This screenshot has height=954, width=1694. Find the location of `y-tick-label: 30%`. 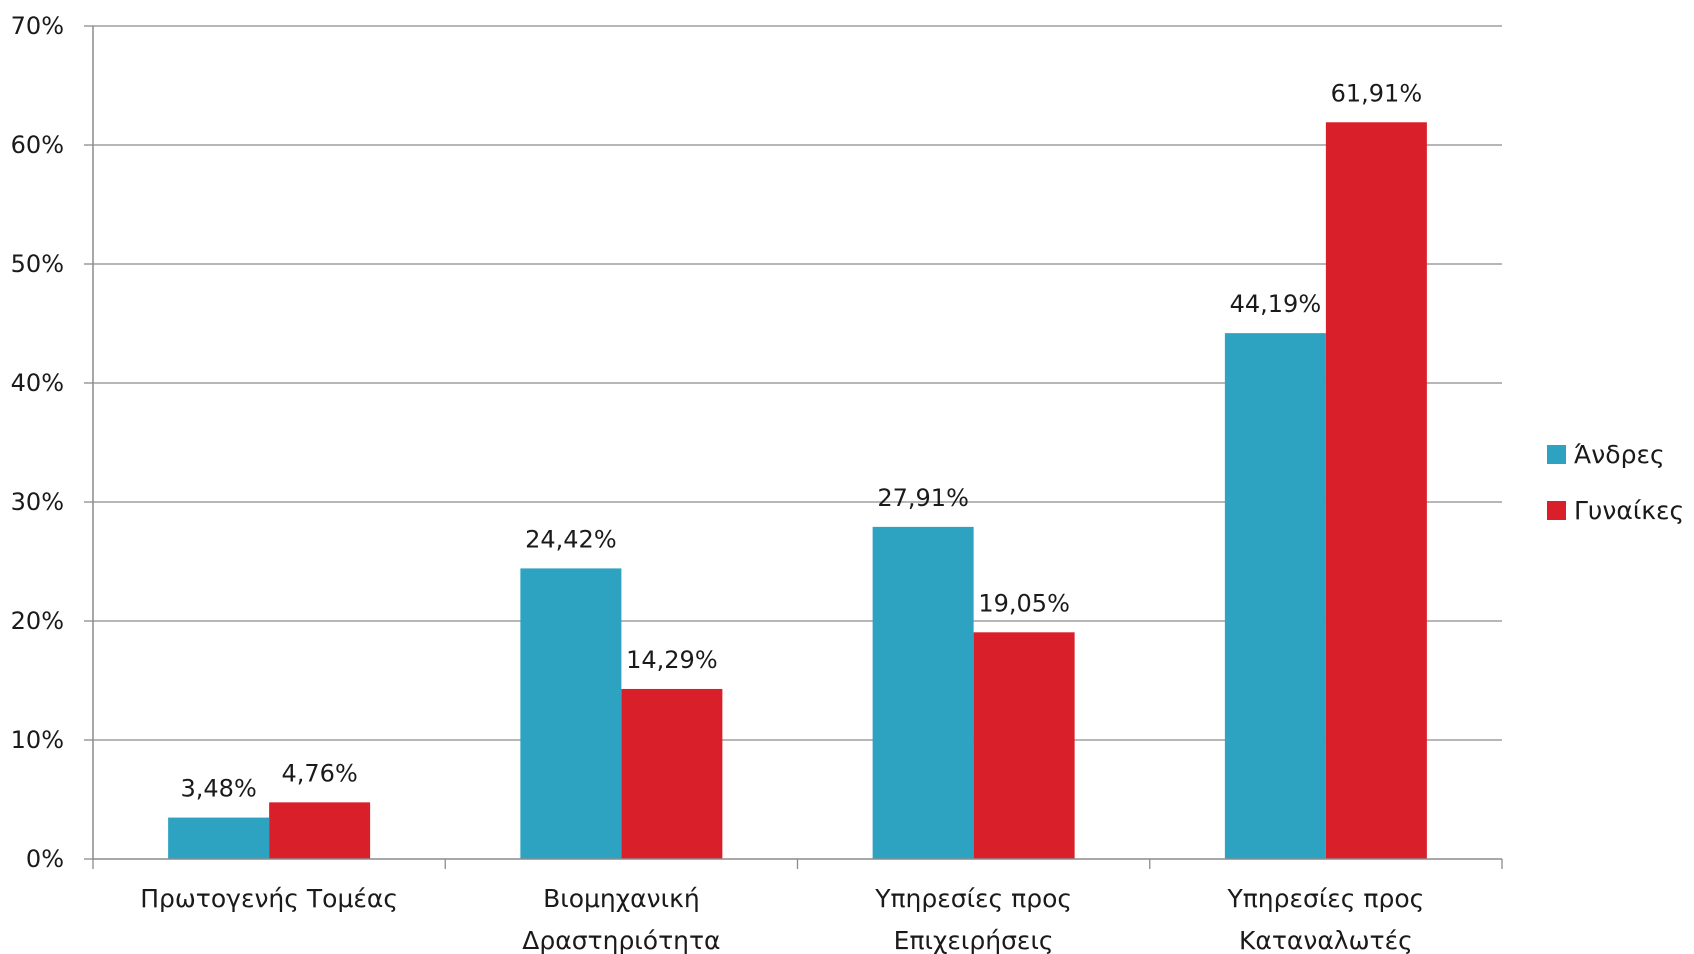

y-tick-label: 30% is located at coordinates (37, 502).